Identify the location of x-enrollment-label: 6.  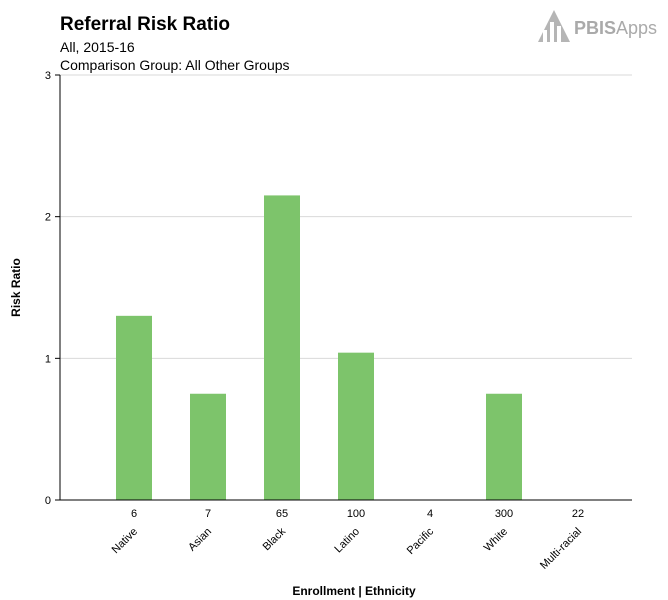
(134, 514).